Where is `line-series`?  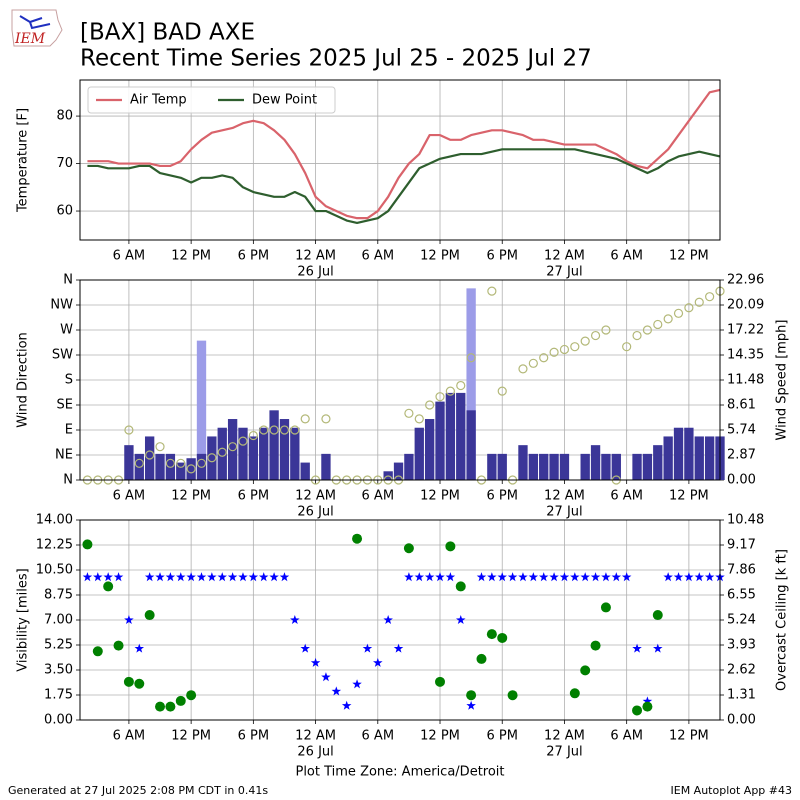 line-series is located at coordinates (404, 154).